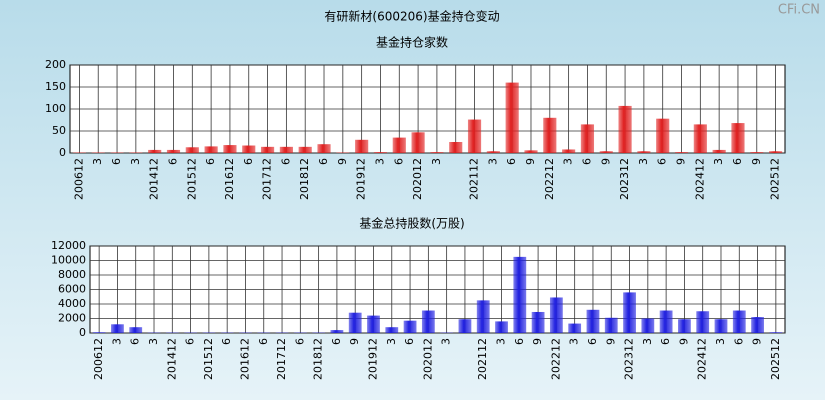 The height and width of the screenshot is (400, 825). I want to click on y-tick-label: 12000, so click(68, 245).